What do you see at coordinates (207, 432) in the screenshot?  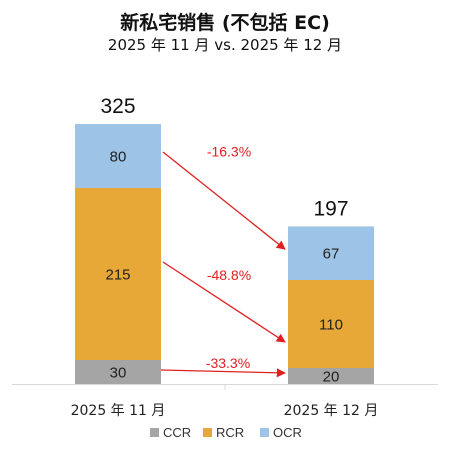 I see `legend-swatch-rcr` at bounding box center [207, 432].